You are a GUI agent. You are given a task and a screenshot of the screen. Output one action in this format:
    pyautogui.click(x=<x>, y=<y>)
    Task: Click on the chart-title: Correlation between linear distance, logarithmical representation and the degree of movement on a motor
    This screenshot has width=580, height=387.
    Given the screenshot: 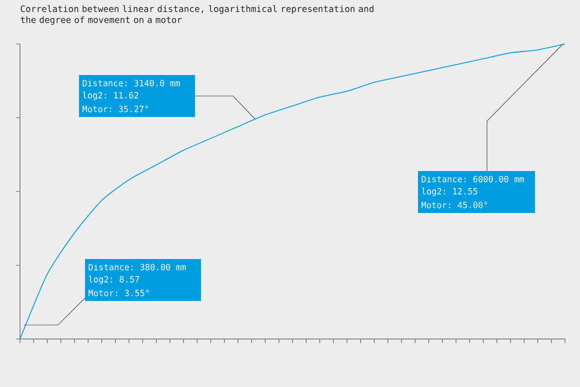 What is the action you would take?
    pyautogui.click(x=197, y=15)
    